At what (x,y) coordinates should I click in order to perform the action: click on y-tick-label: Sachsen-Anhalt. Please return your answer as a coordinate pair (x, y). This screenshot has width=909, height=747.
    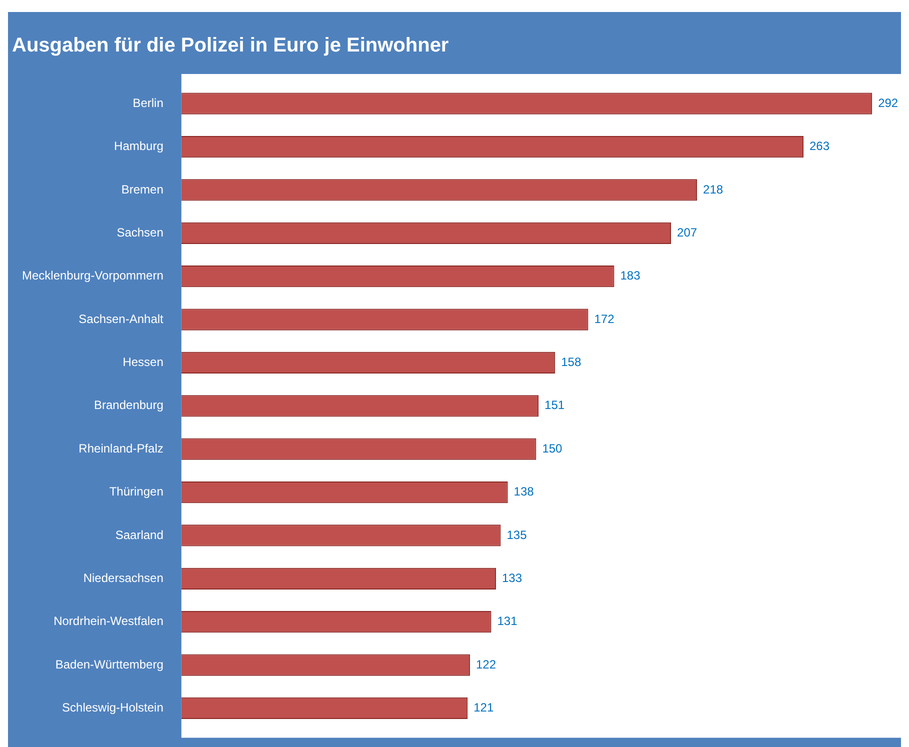
    Looking at the image, I should click on (121, 319).